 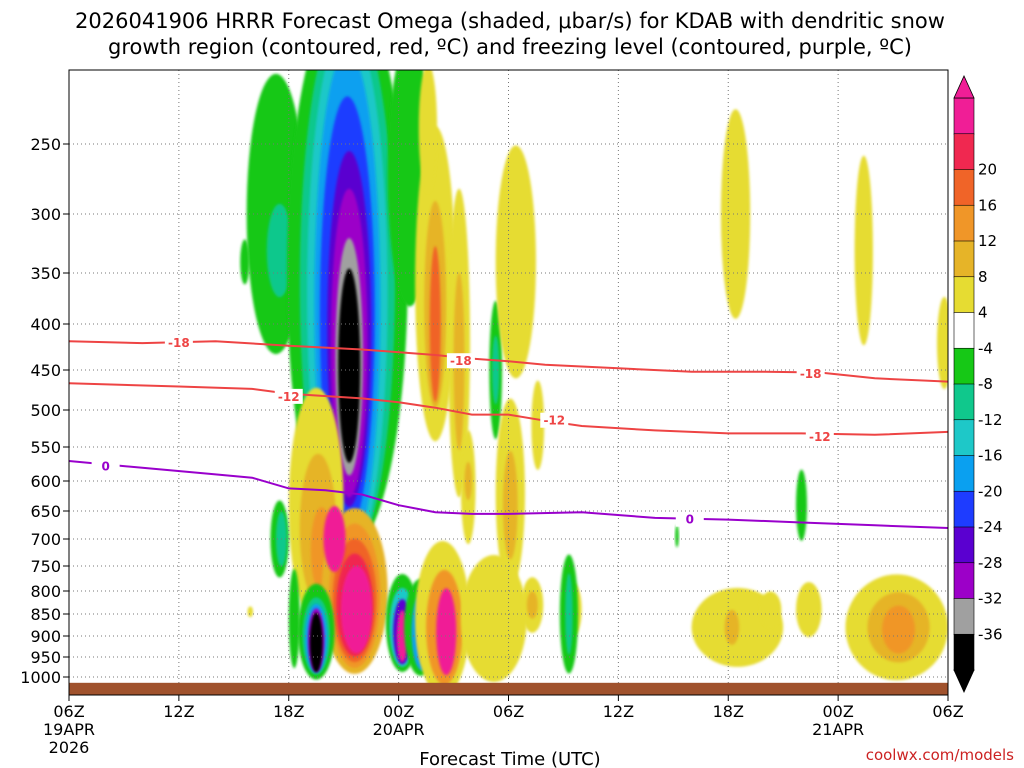 I want to click on y-tick-label-4: 450, so click(x=45, y=370).